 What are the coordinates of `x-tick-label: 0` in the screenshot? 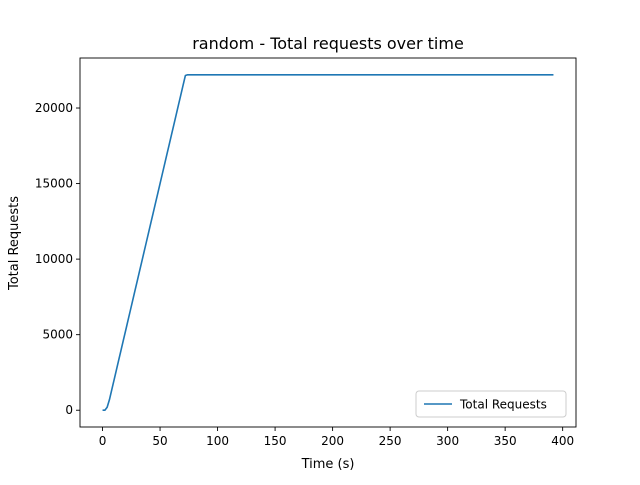 It's located at (103, 441).